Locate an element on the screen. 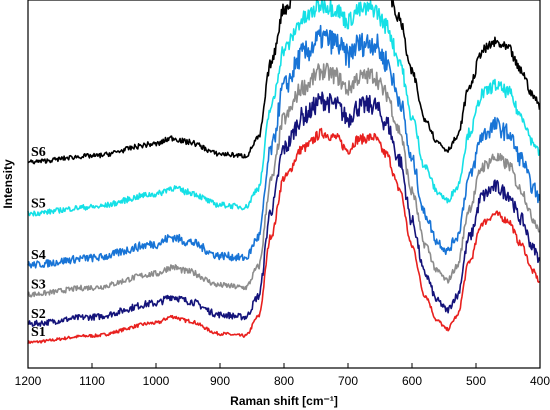 Image resolution: width=550 pixels, height=410 pixels. x-tick-label: 600 is located at coordinates (412, 381).